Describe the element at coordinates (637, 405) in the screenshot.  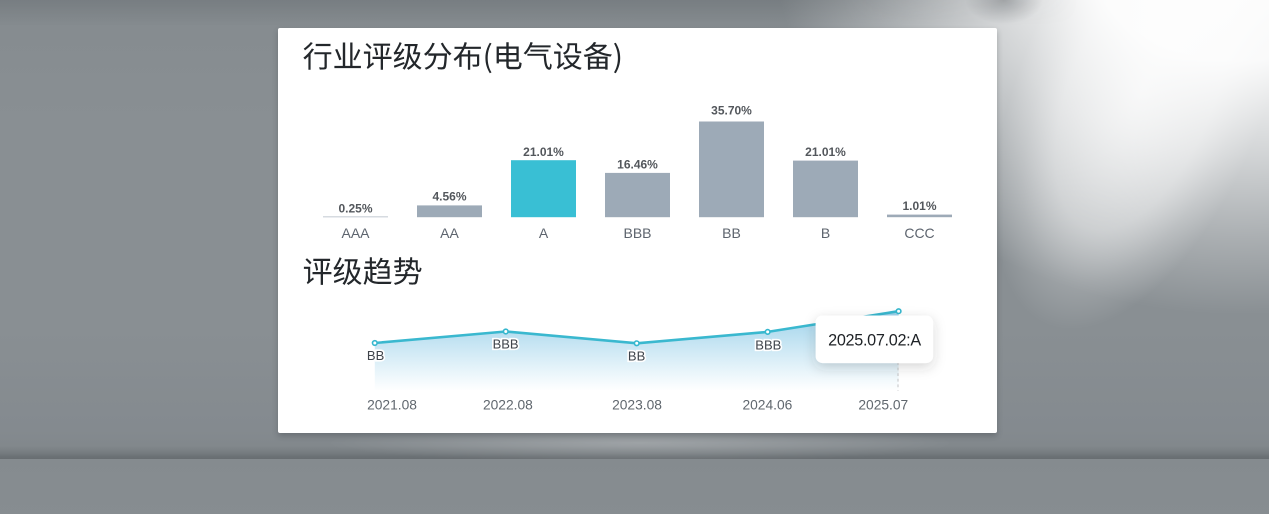
I see `svg-text: 2023.08` at that location.